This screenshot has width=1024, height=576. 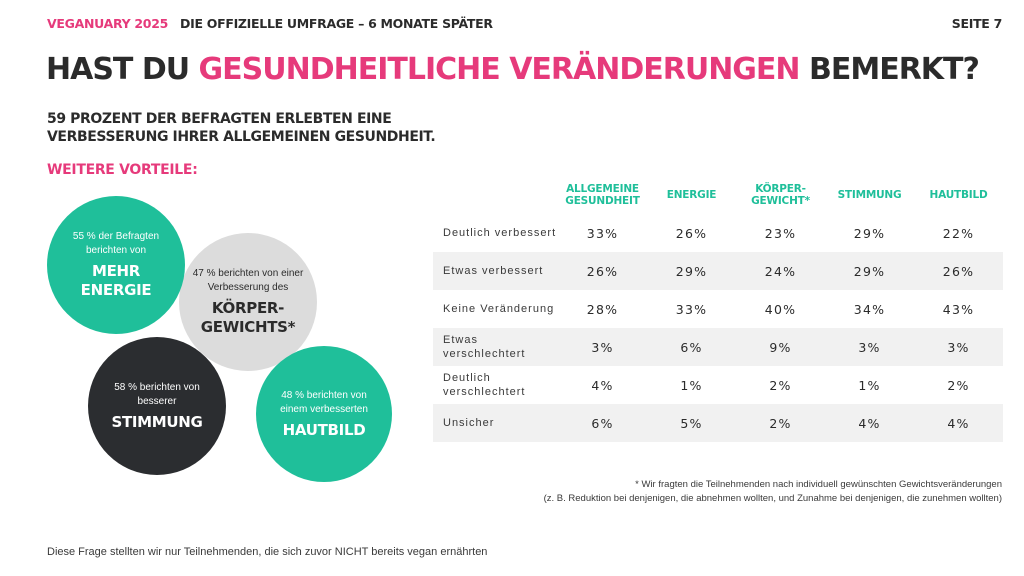 What do you see at coordinates (691, 423) in the screenshot?
I see `table-cell: 5%` at bounding box center [691, 423].